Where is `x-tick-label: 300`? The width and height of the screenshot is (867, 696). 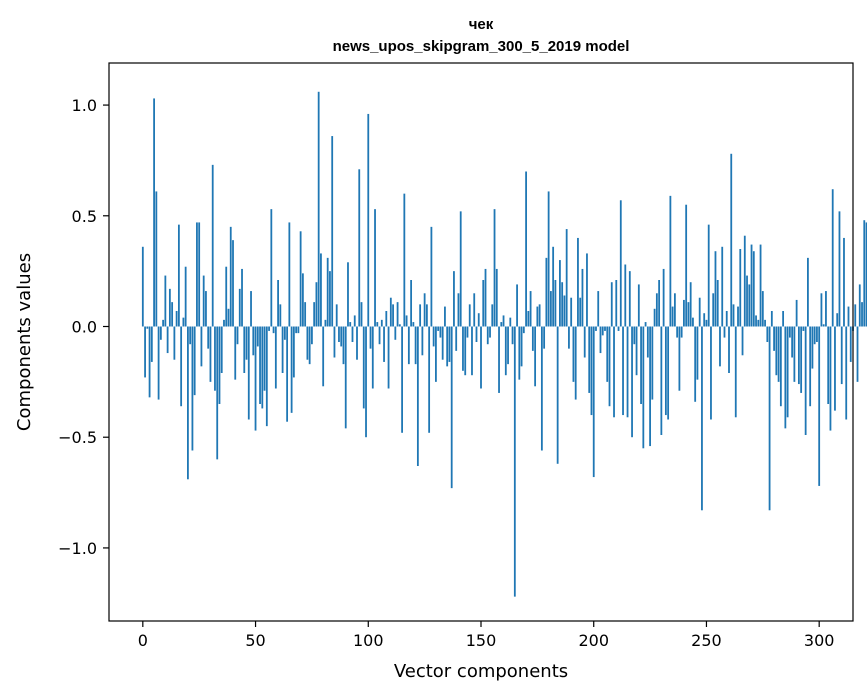 x-tick-label: 300 is located at coordinates (819, 640).